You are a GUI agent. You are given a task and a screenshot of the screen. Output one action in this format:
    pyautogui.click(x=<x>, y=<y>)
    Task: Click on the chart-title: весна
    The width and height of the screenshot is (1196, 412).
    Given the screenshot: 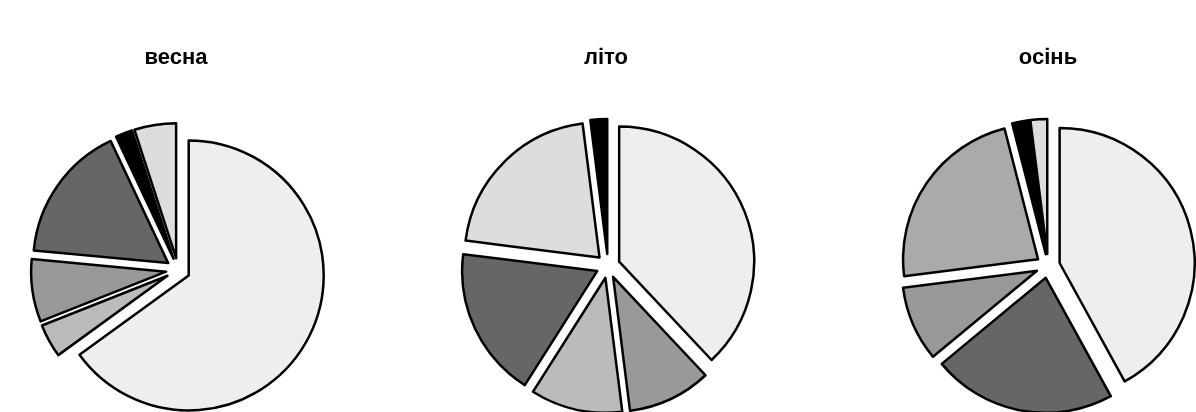 What is the action you would take?
    pyautogui.click(x=176, y=56)
    